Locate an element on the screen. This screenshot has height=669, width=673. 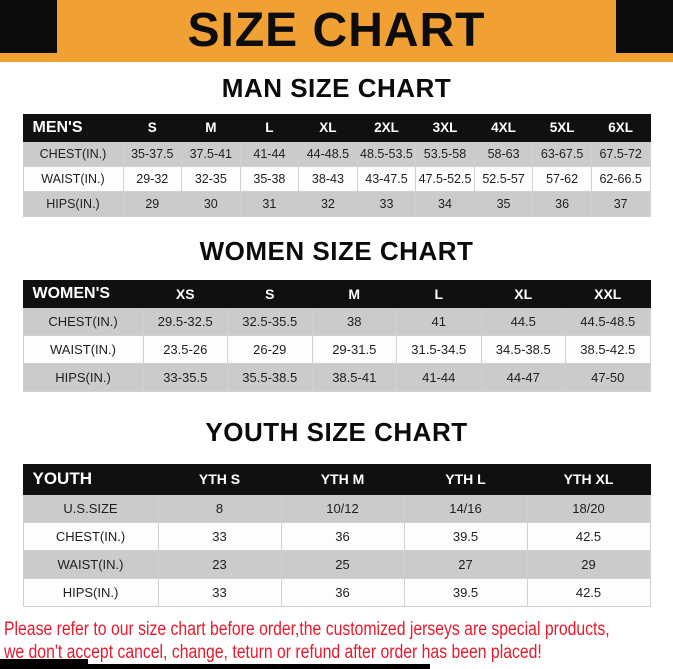
youth-header-row: YOUTH YTH S YTH M YTH L YTH XL is located at coordinates (336, 479).